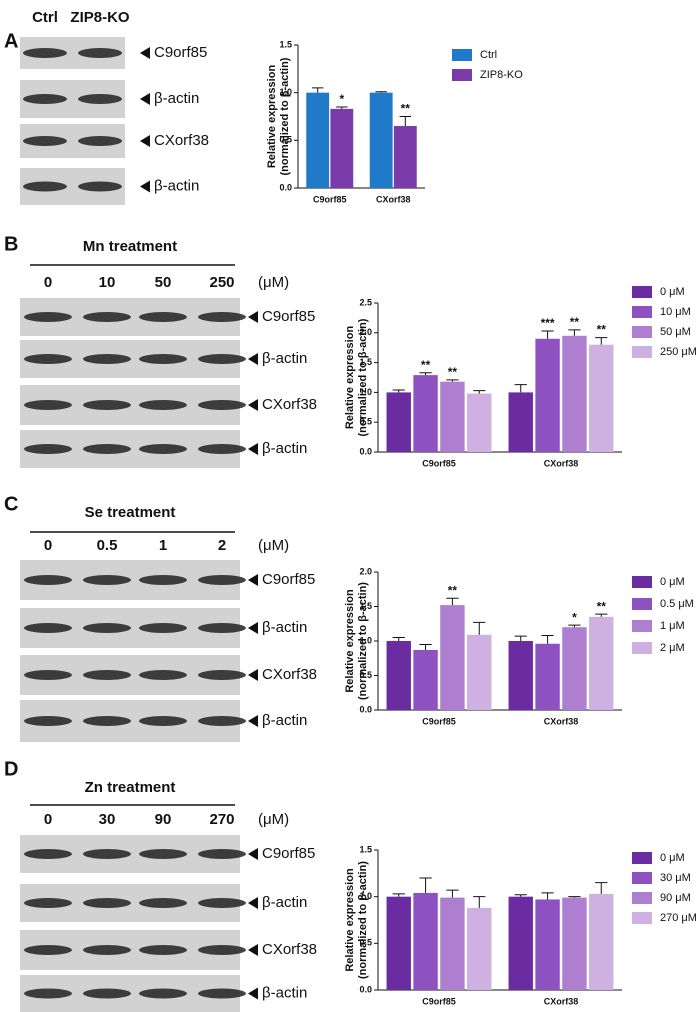 The width and height of the screenshot is (699, 1012). I want to click on legend-label: 0 μM, so click(672, 292).